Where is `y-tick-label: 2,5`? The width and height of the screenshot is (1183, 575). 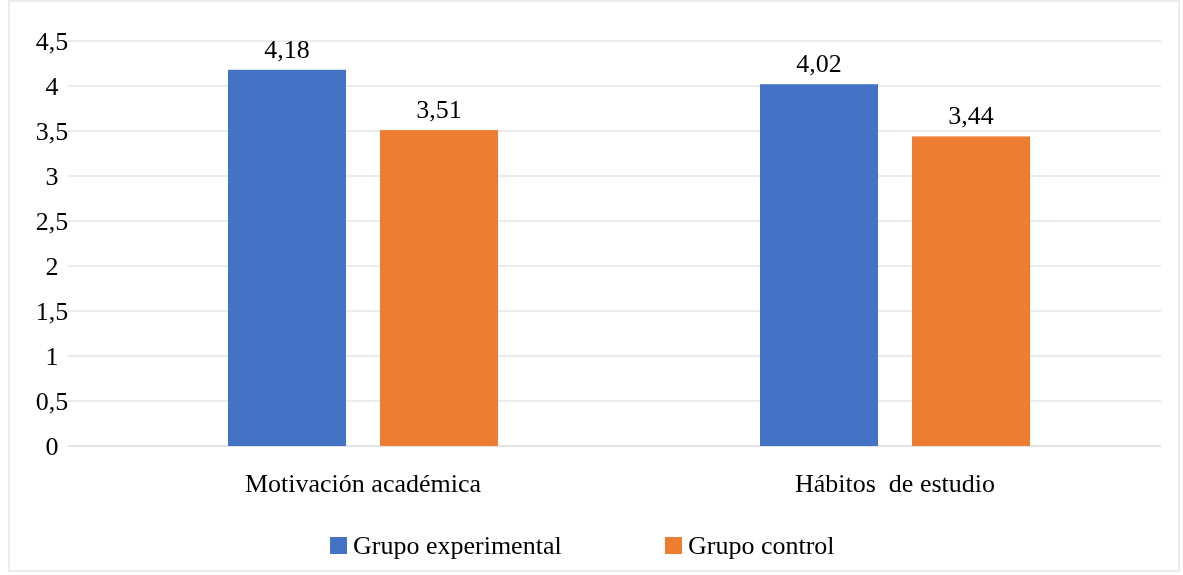 y-tick-label: 2,5 is located at coordinates (52, 222).